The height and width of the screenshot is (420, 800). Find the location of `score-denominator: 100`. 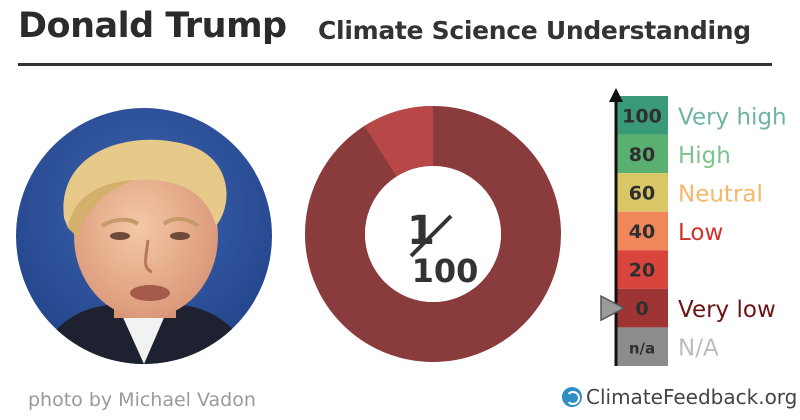

score-denominator: 100 is located at coordinates (445, 271).